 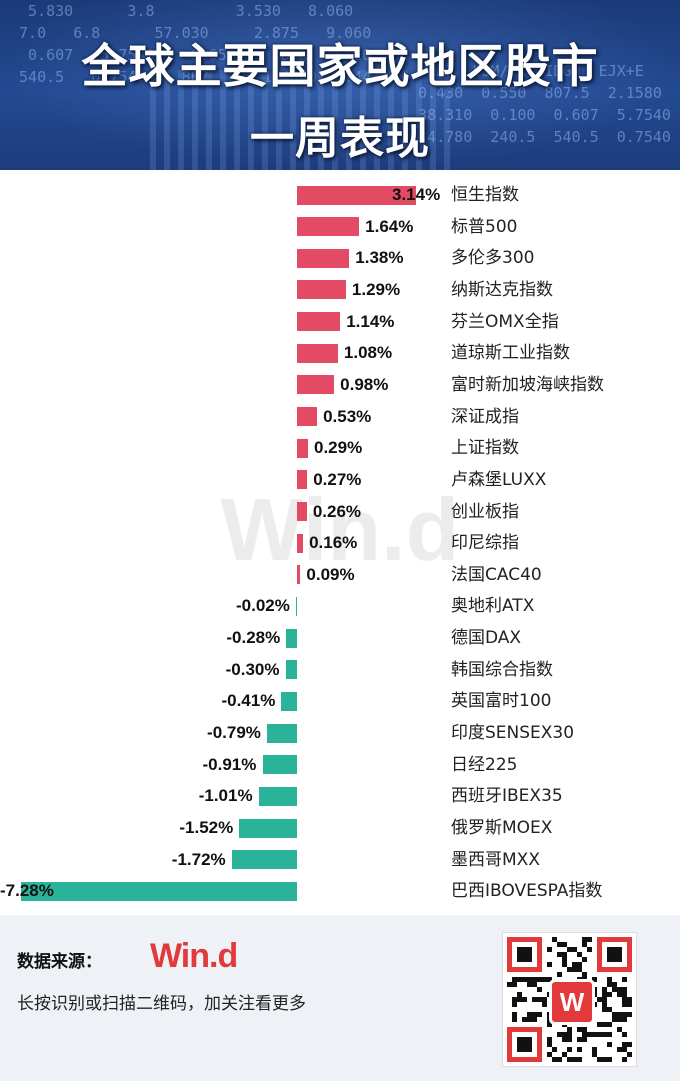 I want to click on category-label: 芬兰OMX全指, so click(x=505, y=321).